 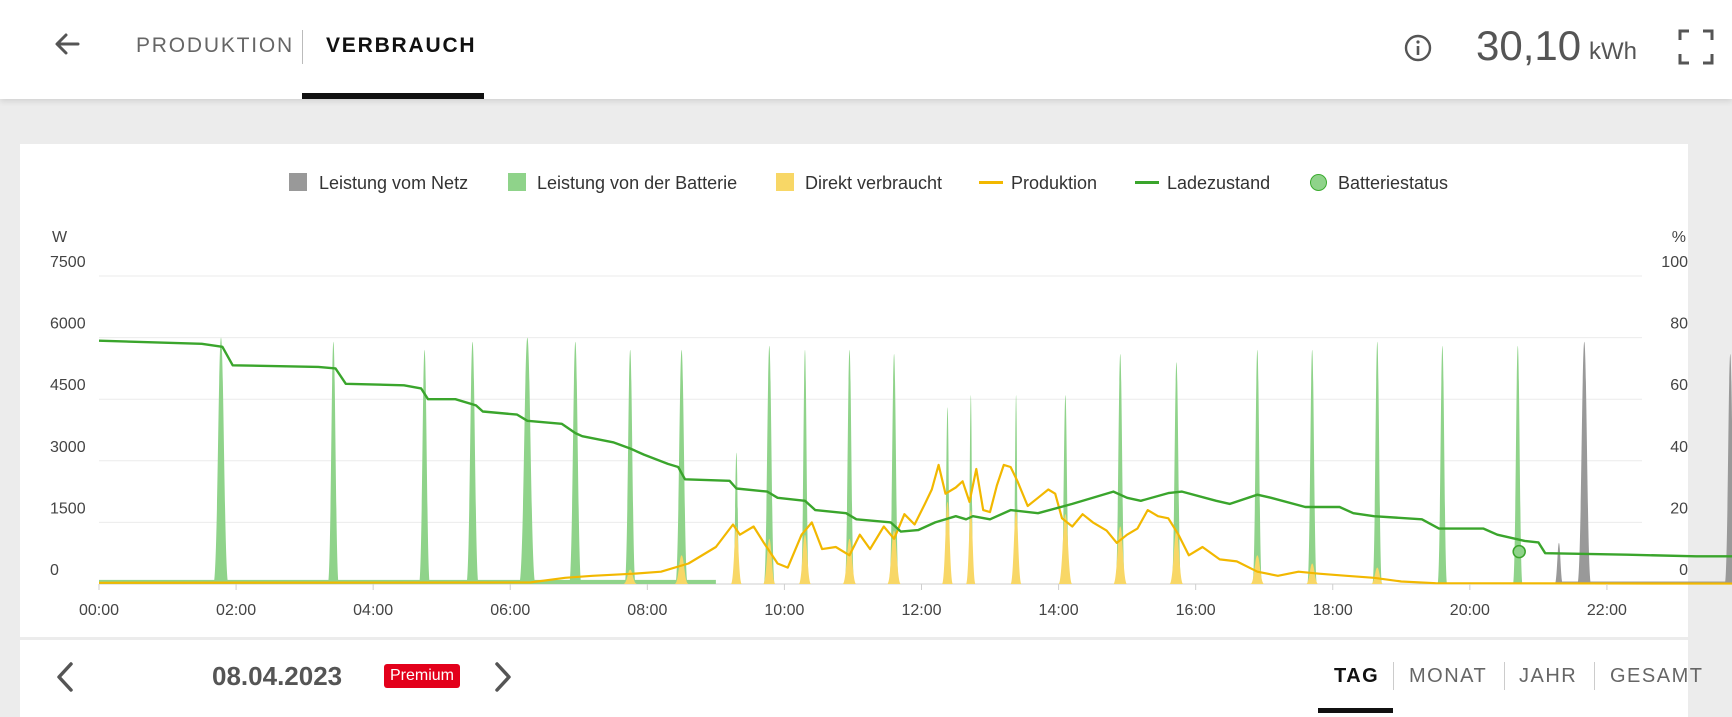 What do you see at coordinates (68, 385) in the screenshot?
I see `y-left-tick-label: 4500` at bounding box center [68, 385].